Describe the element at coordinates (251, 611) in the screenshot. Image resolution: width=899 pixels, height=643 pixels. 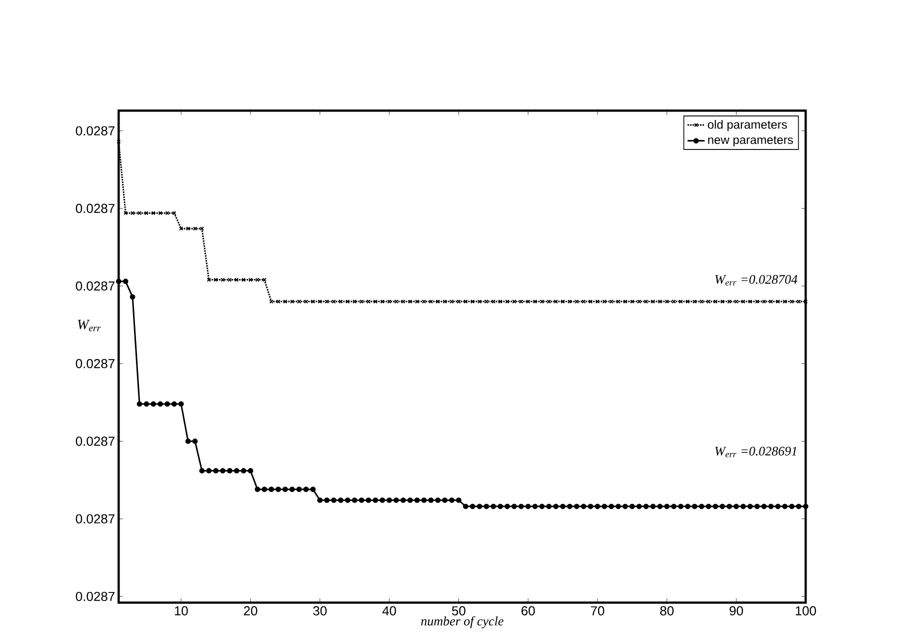
I see `x-tick-label: 20` at that location.